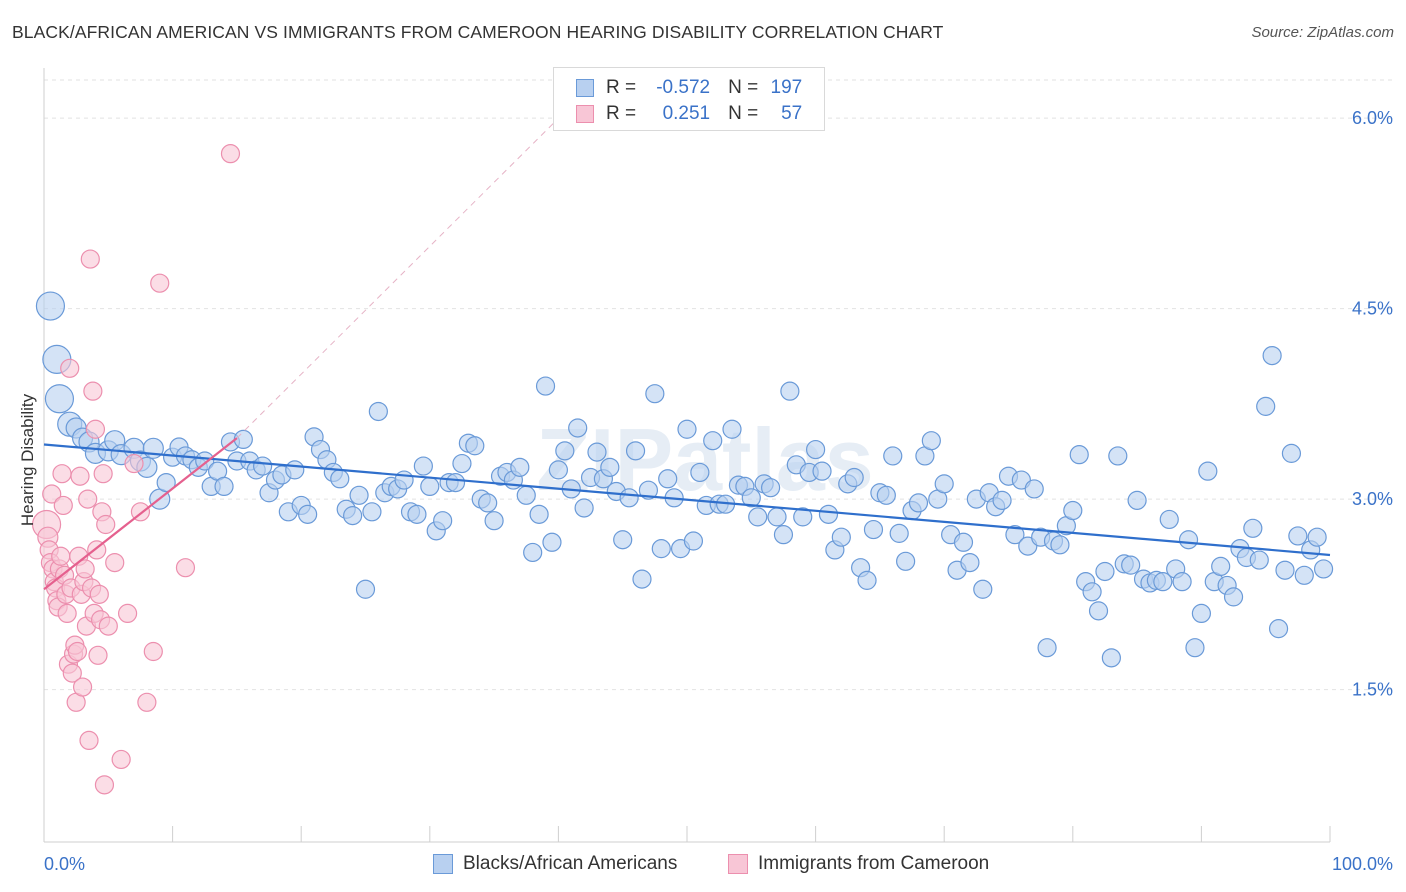  Describe the element at coordinates (786, 87) in the screenshot. I see `n-value: 197` at that location.